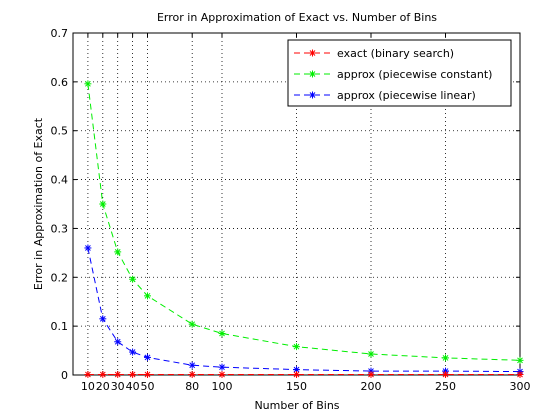 The width and height of the screenshot is (560, 420). I want to click on legend-item: approx (piecewise constant), so click(393, 74).